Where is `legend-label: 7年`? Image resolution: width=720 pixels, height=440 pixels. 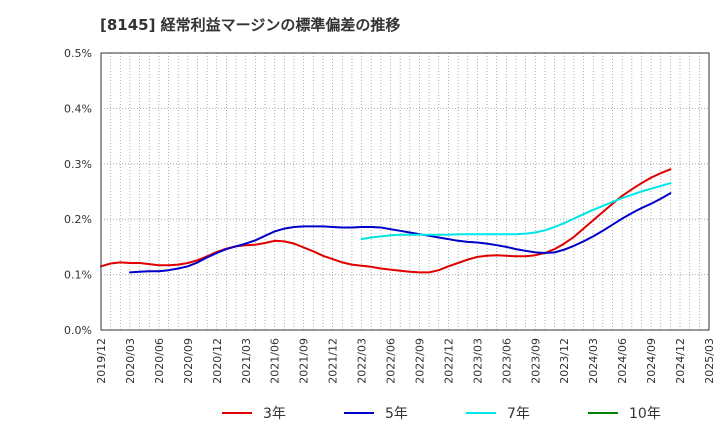
legend-label: 7年 is located at coordinates (518, 414).